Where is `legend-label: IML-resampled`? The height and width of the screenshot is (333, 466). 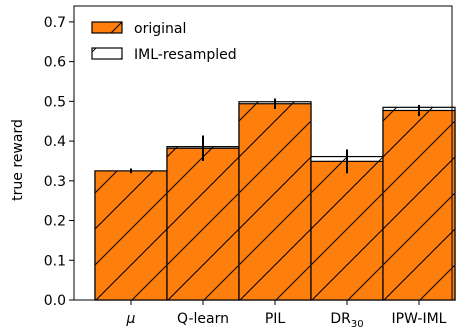 legend-label: IML-resampled is located at coordinates (185, 55).